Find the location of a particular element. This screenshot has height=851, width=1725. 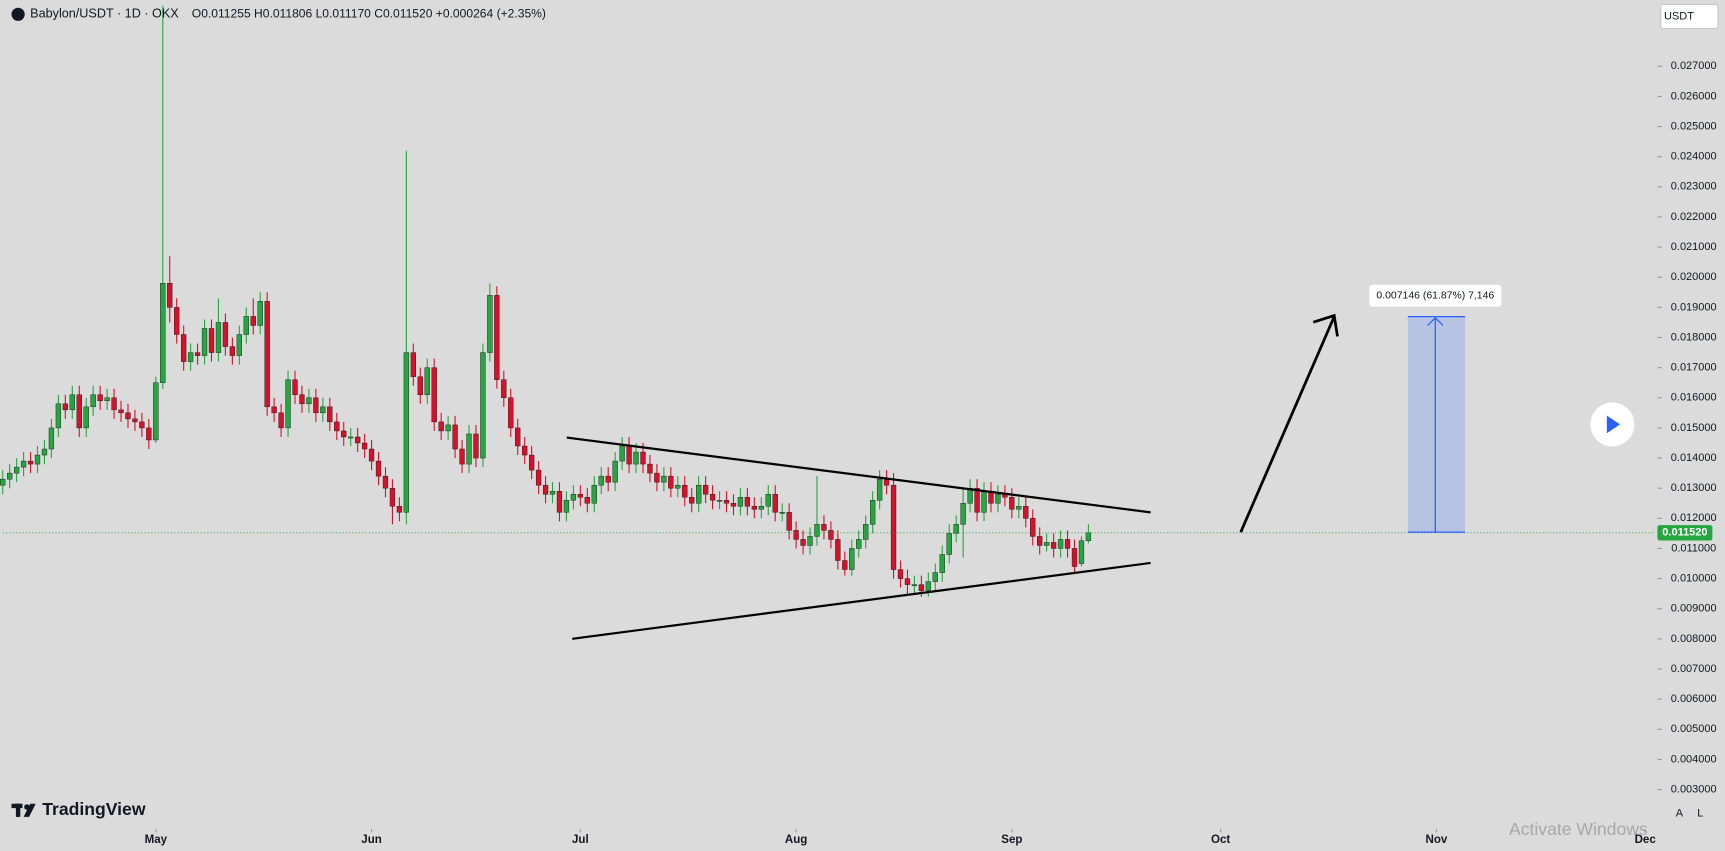

last-price-label: 0.011520 is located at coordinates (1684, 533).